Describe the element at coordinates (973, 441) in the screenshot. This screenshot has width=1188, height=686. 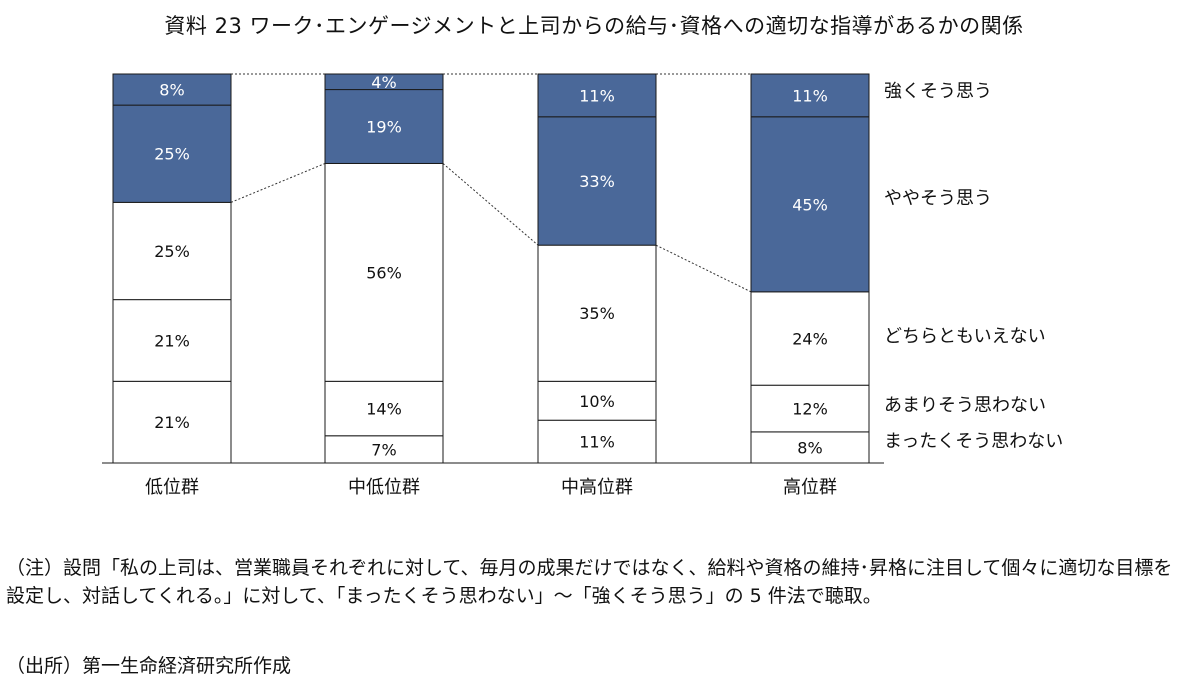
I see `legend-label: まったくそう思わない` at that location.